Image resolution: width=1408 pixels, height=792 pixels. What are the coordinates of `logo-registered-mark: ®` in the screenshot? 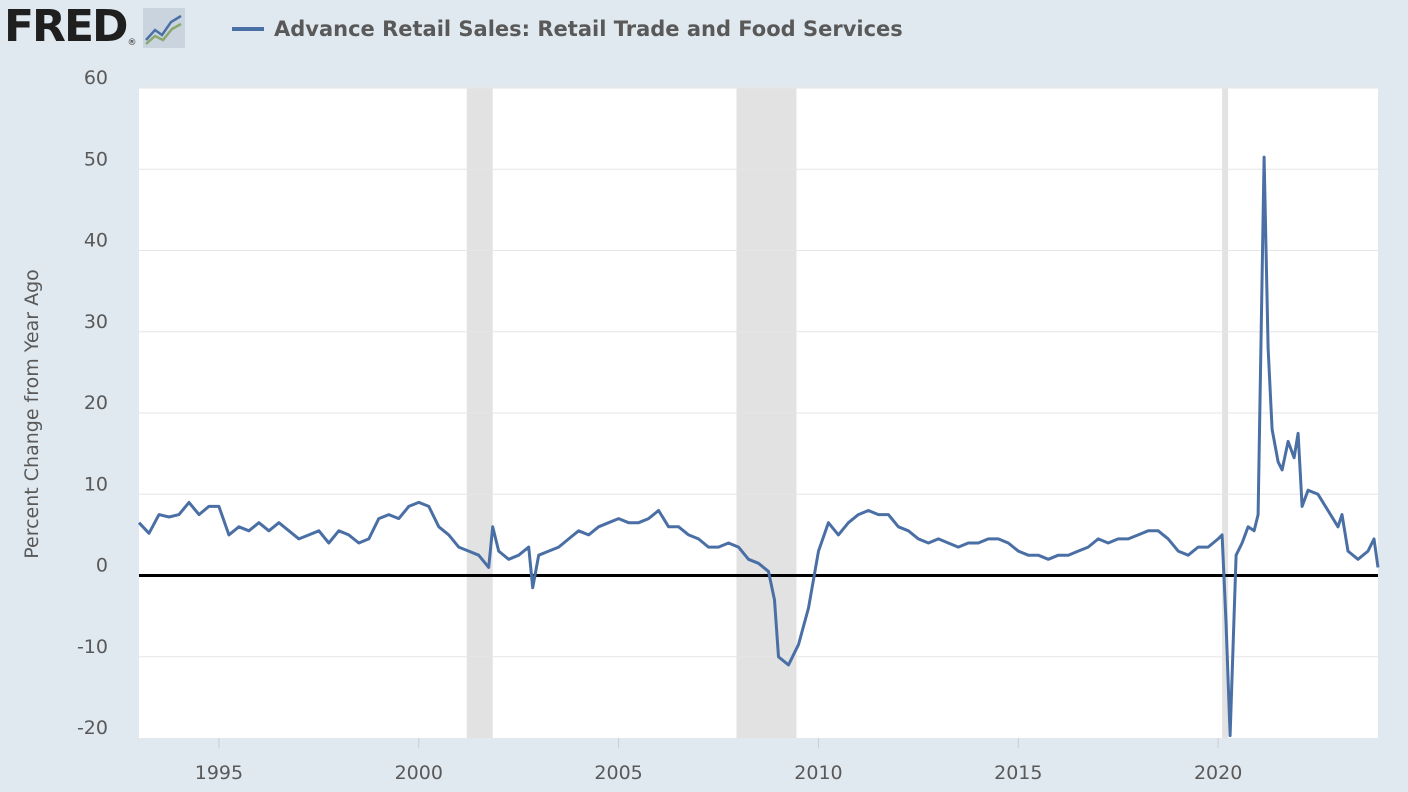 It's located at (132, 43).